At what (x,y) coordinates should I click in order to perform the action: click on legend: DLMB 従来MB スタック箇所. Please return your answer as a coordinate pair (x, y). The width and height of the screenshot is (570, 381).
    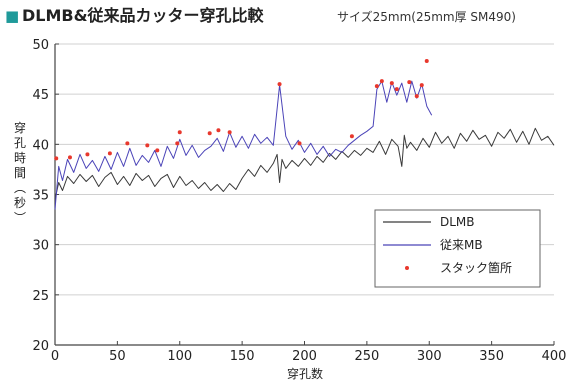
    Looking at the image, I should click on (457, 248).